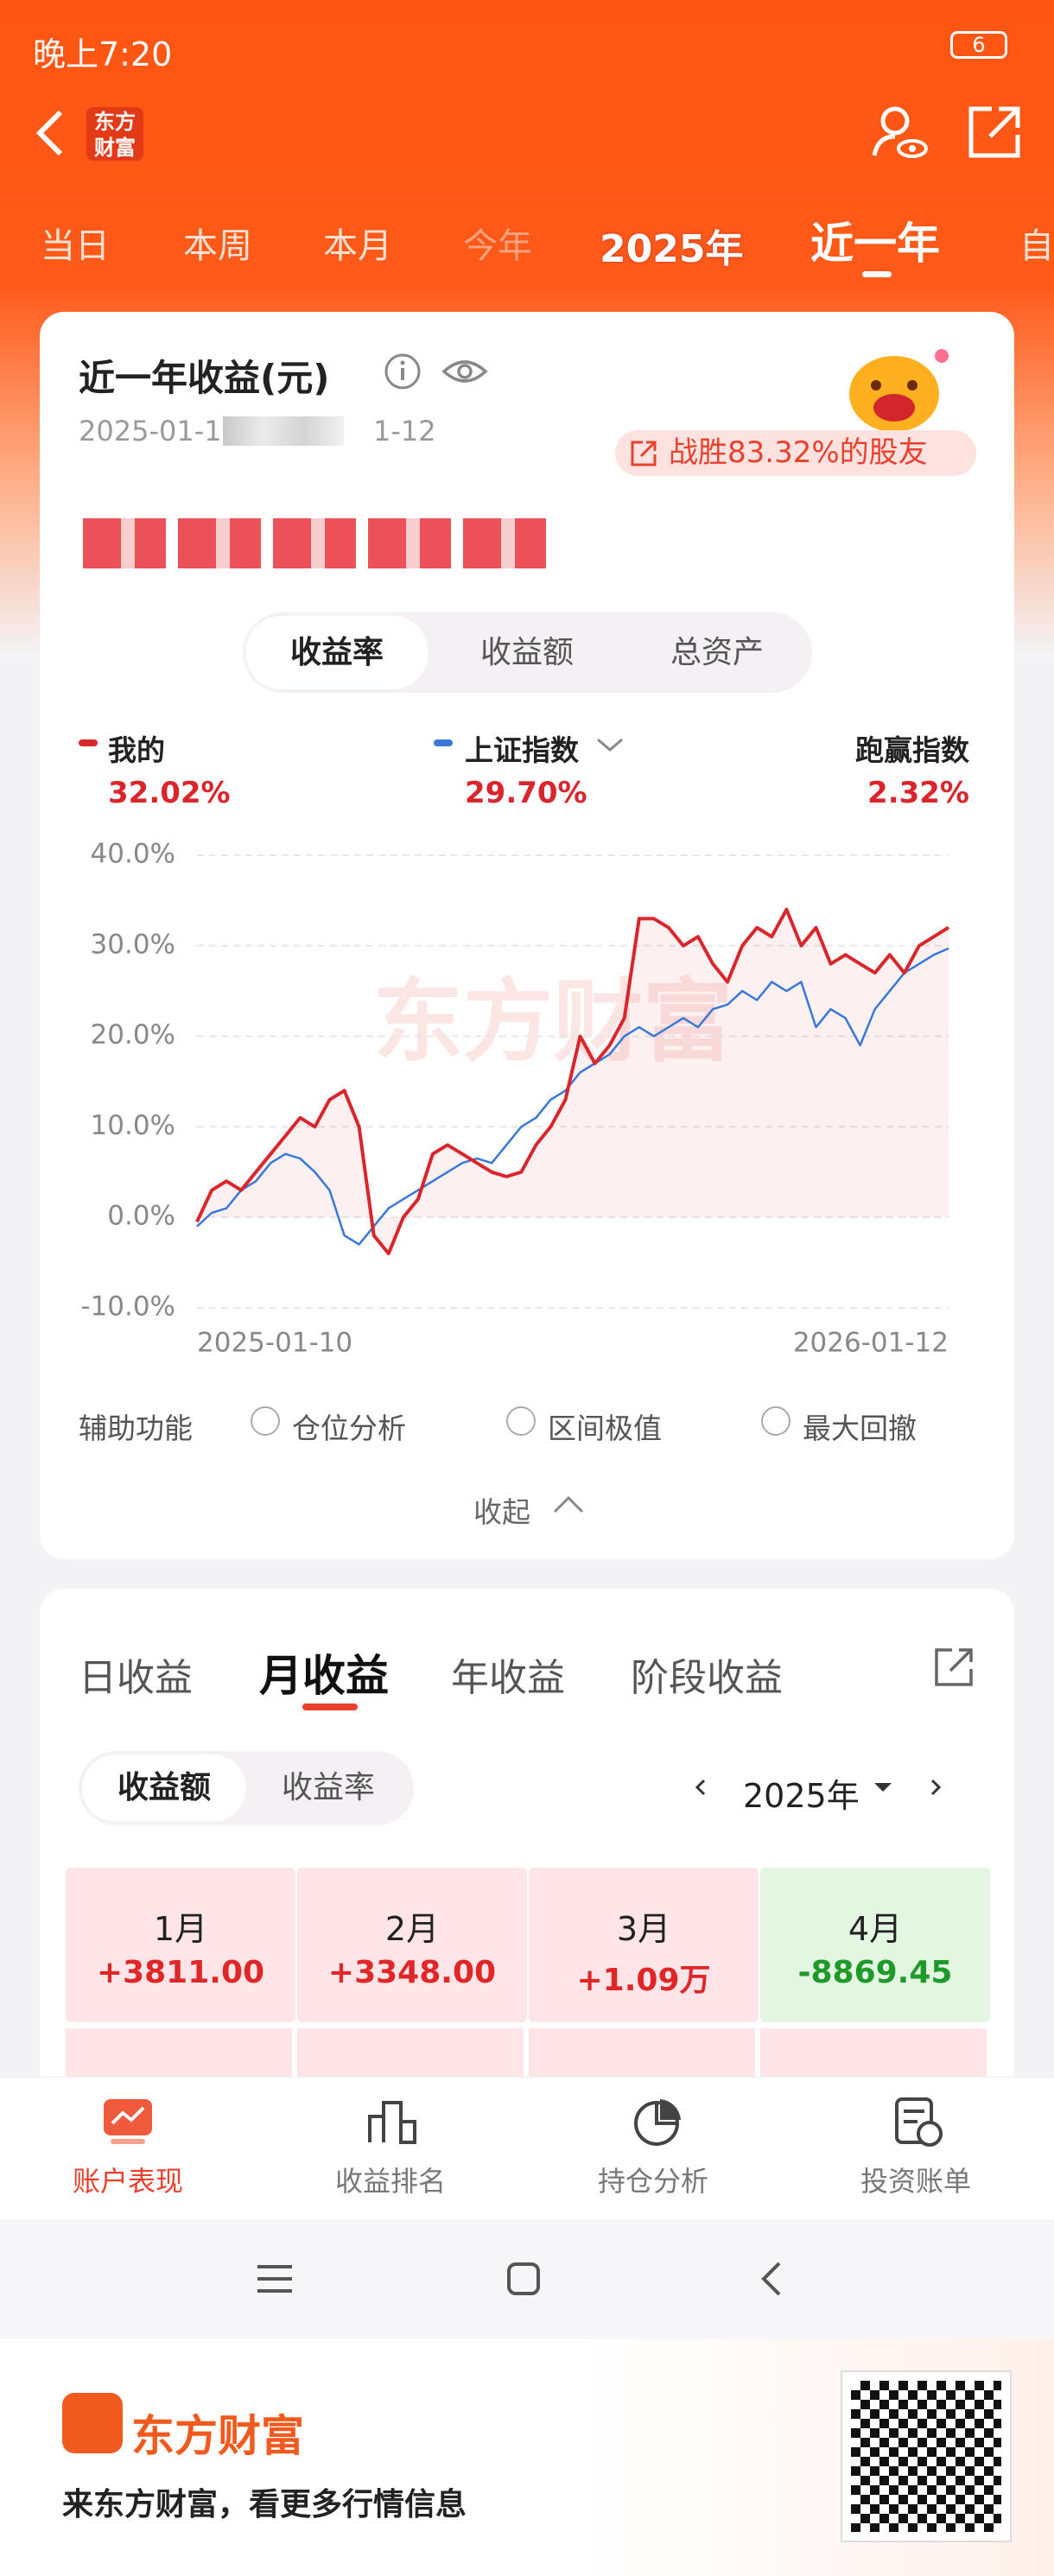  I want to click on badge-icon, so click(644, 453).